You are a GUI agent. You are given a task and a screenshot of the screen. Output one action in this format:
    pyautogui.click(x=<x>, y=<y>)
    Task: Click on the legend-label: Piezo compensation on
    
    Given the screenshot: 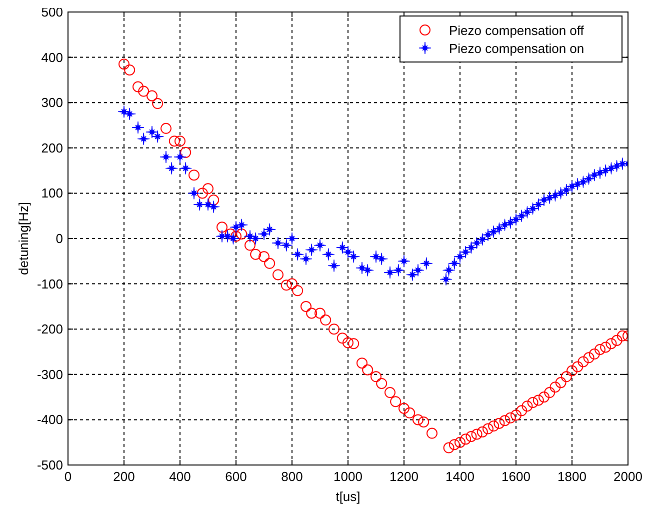 What is the action you would take?
    pyautogui.click(x=516, y=48)
    